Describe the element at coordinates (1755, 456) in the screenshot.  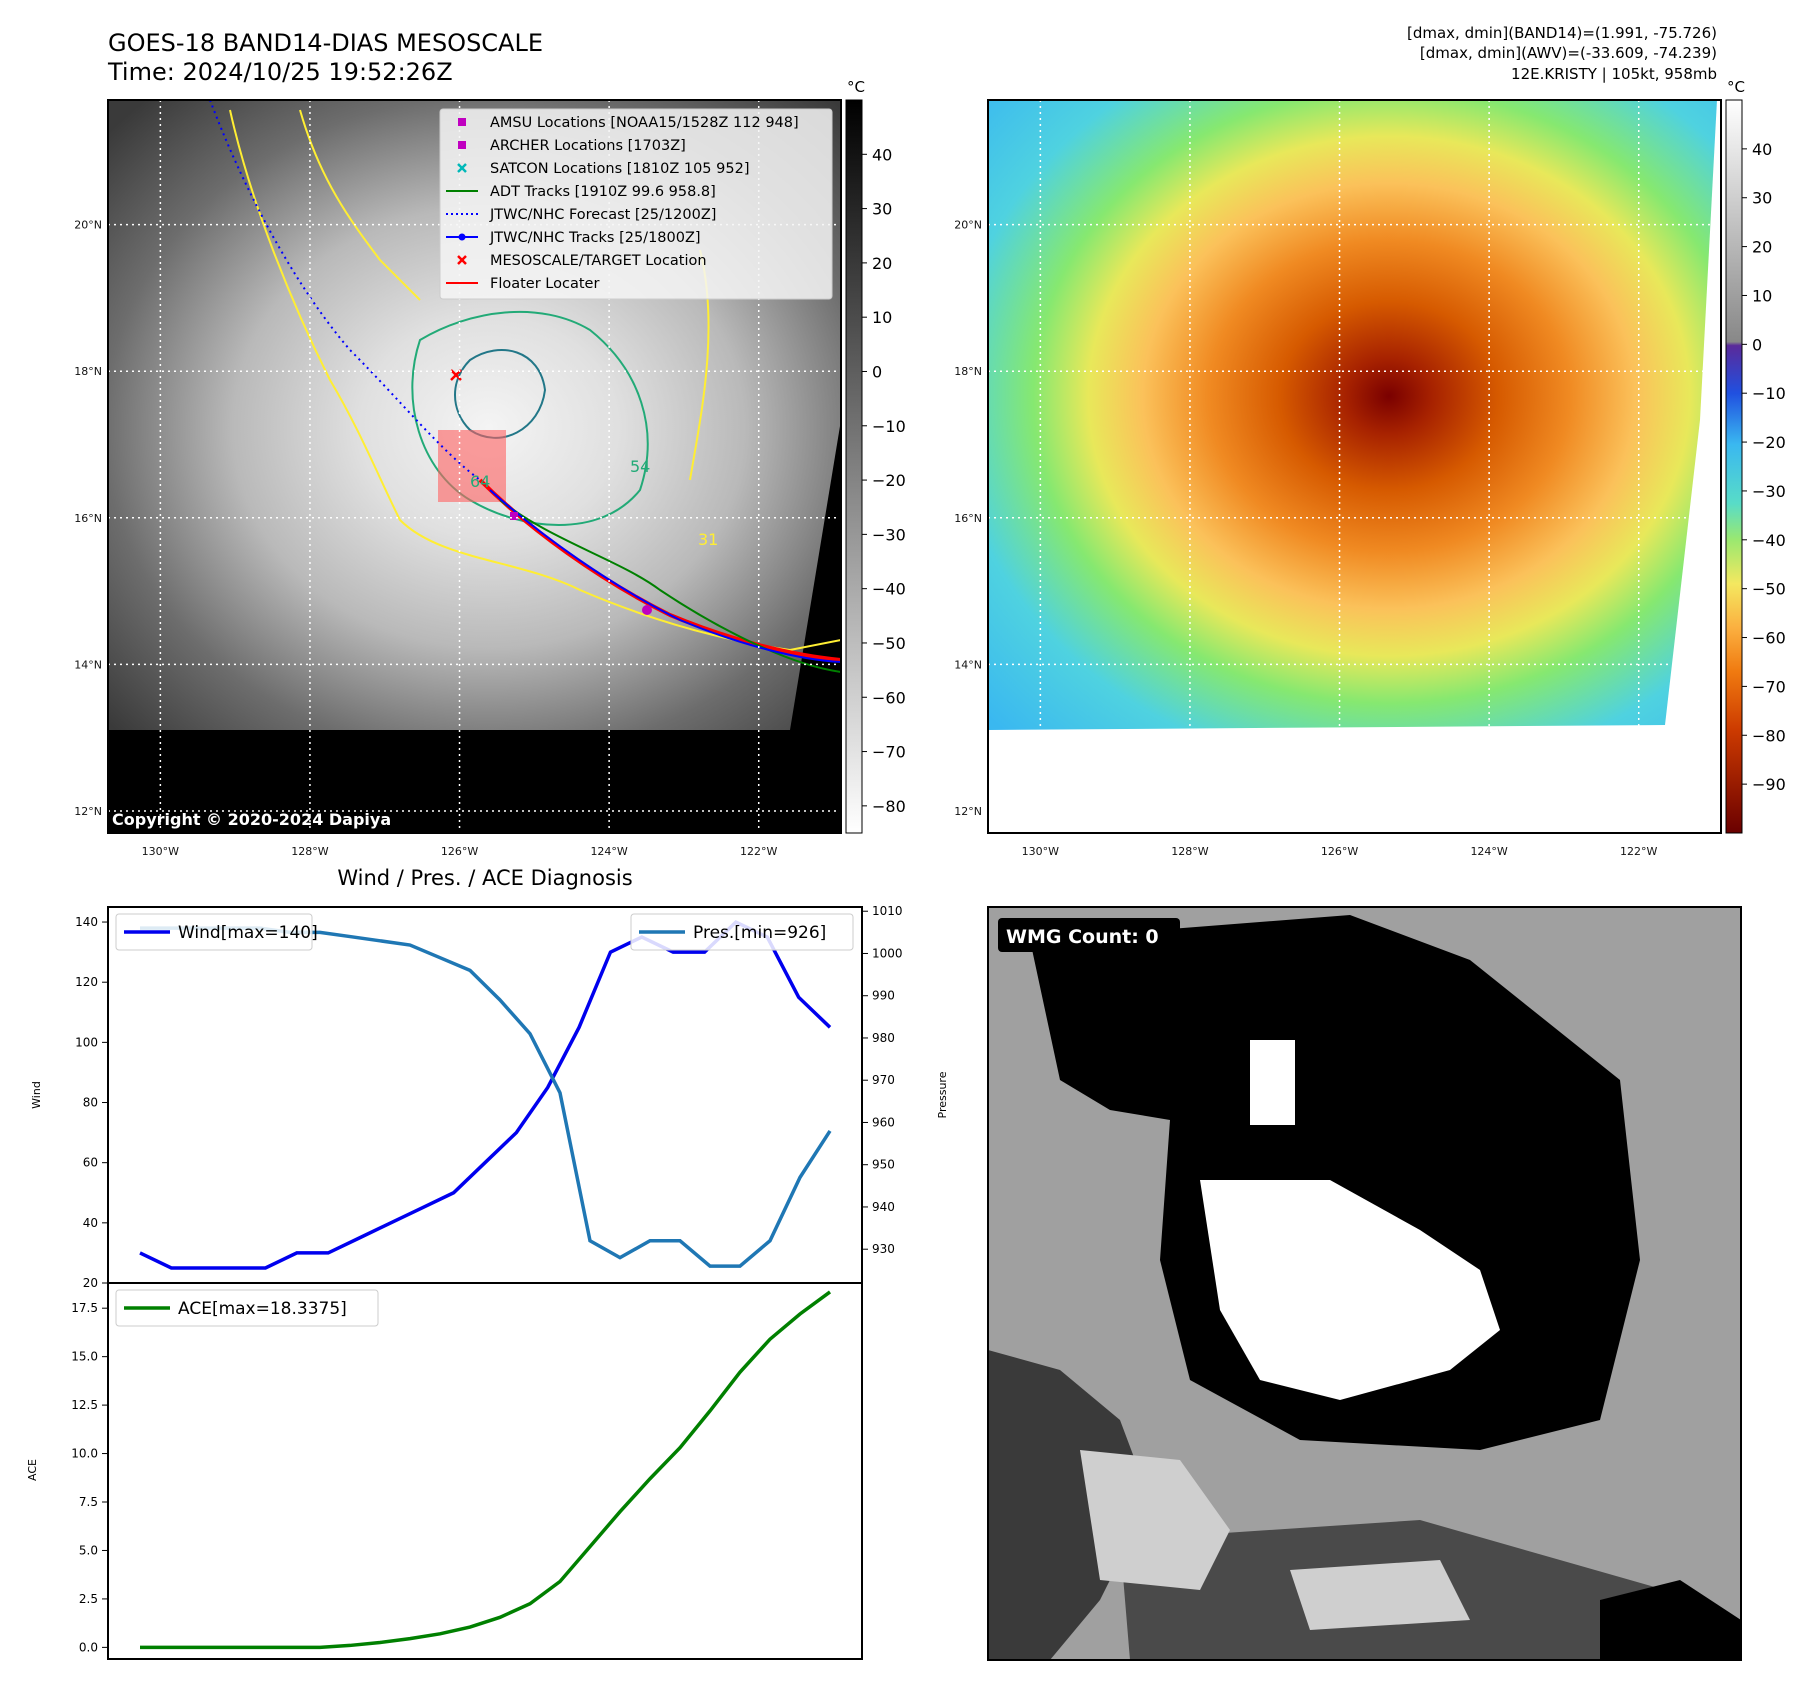
I see `right-colorbar: °C 40 30 20 10 0 −10 −20 −30 −40 −50 −60 −70 −80 −90` at that location.